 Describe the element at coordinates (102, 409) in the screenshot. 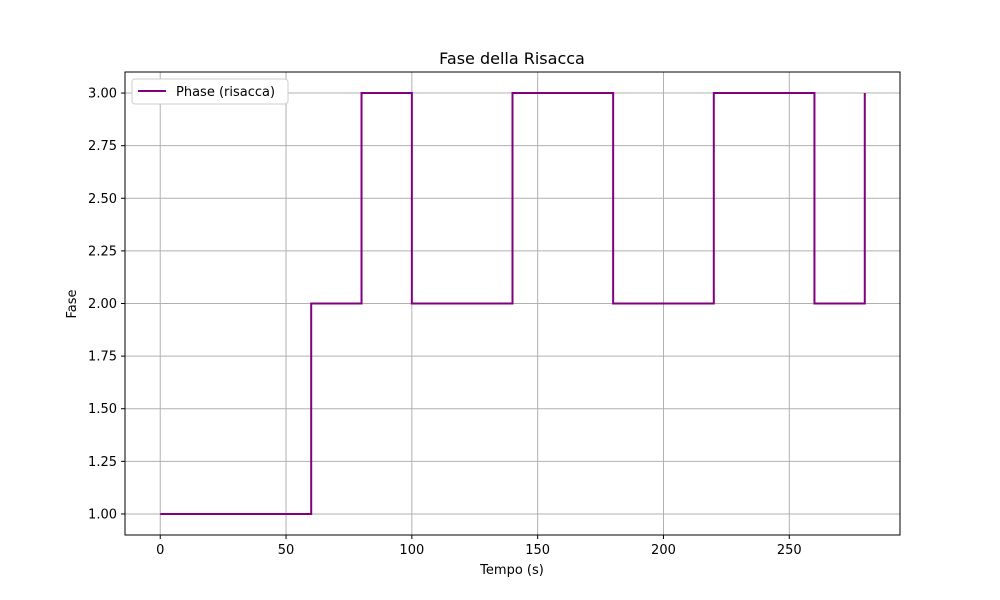

I see `y-tick-label: 1.50` at that location.